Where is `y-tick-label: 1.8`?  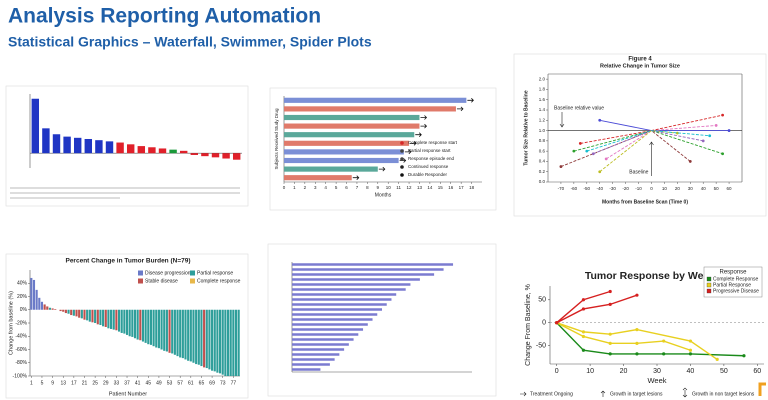 y-tick-label: 1.8 is located at coordinates (542, 89).